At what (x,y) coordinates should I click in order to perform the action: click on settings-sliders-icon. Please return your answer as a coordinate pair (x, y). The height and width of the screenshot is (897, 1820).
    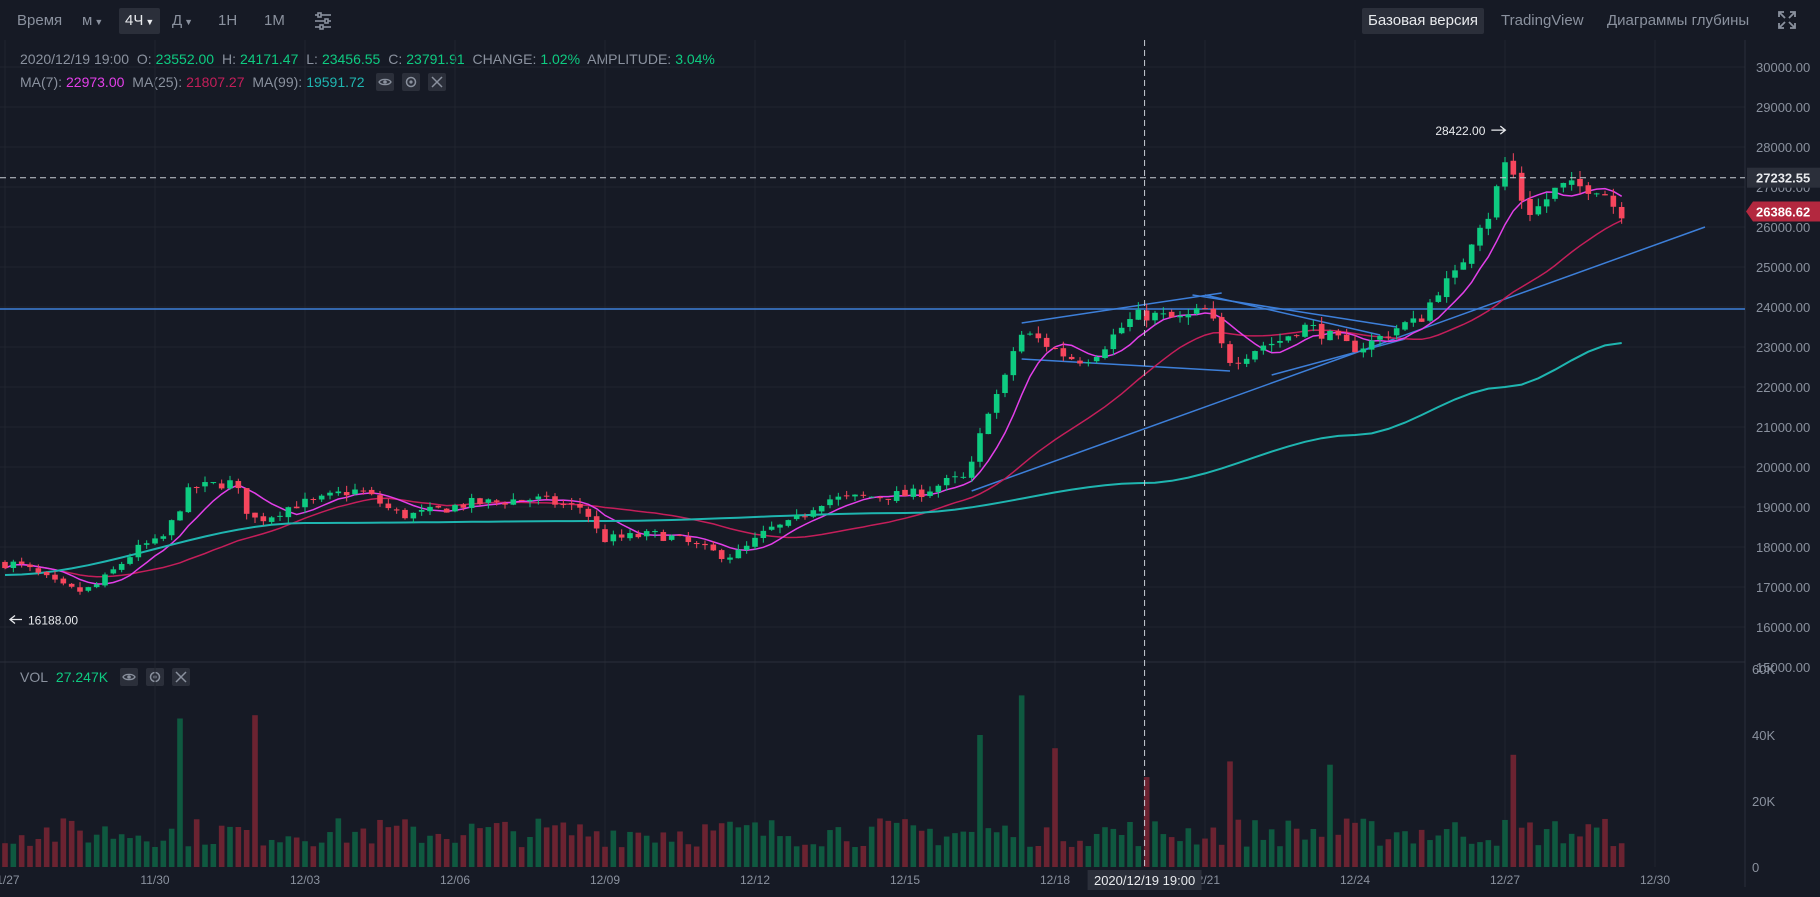
    Looking at the image, I should click on (323, 21).